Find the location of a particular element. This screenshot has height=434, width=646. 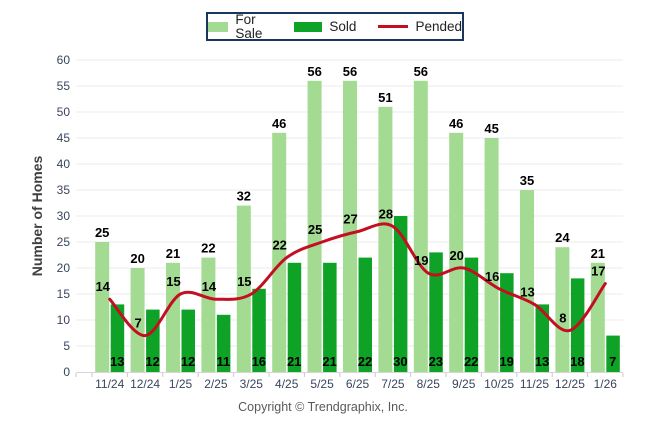

x-tick-label: 9/25 is located at coordinates (464, 384).